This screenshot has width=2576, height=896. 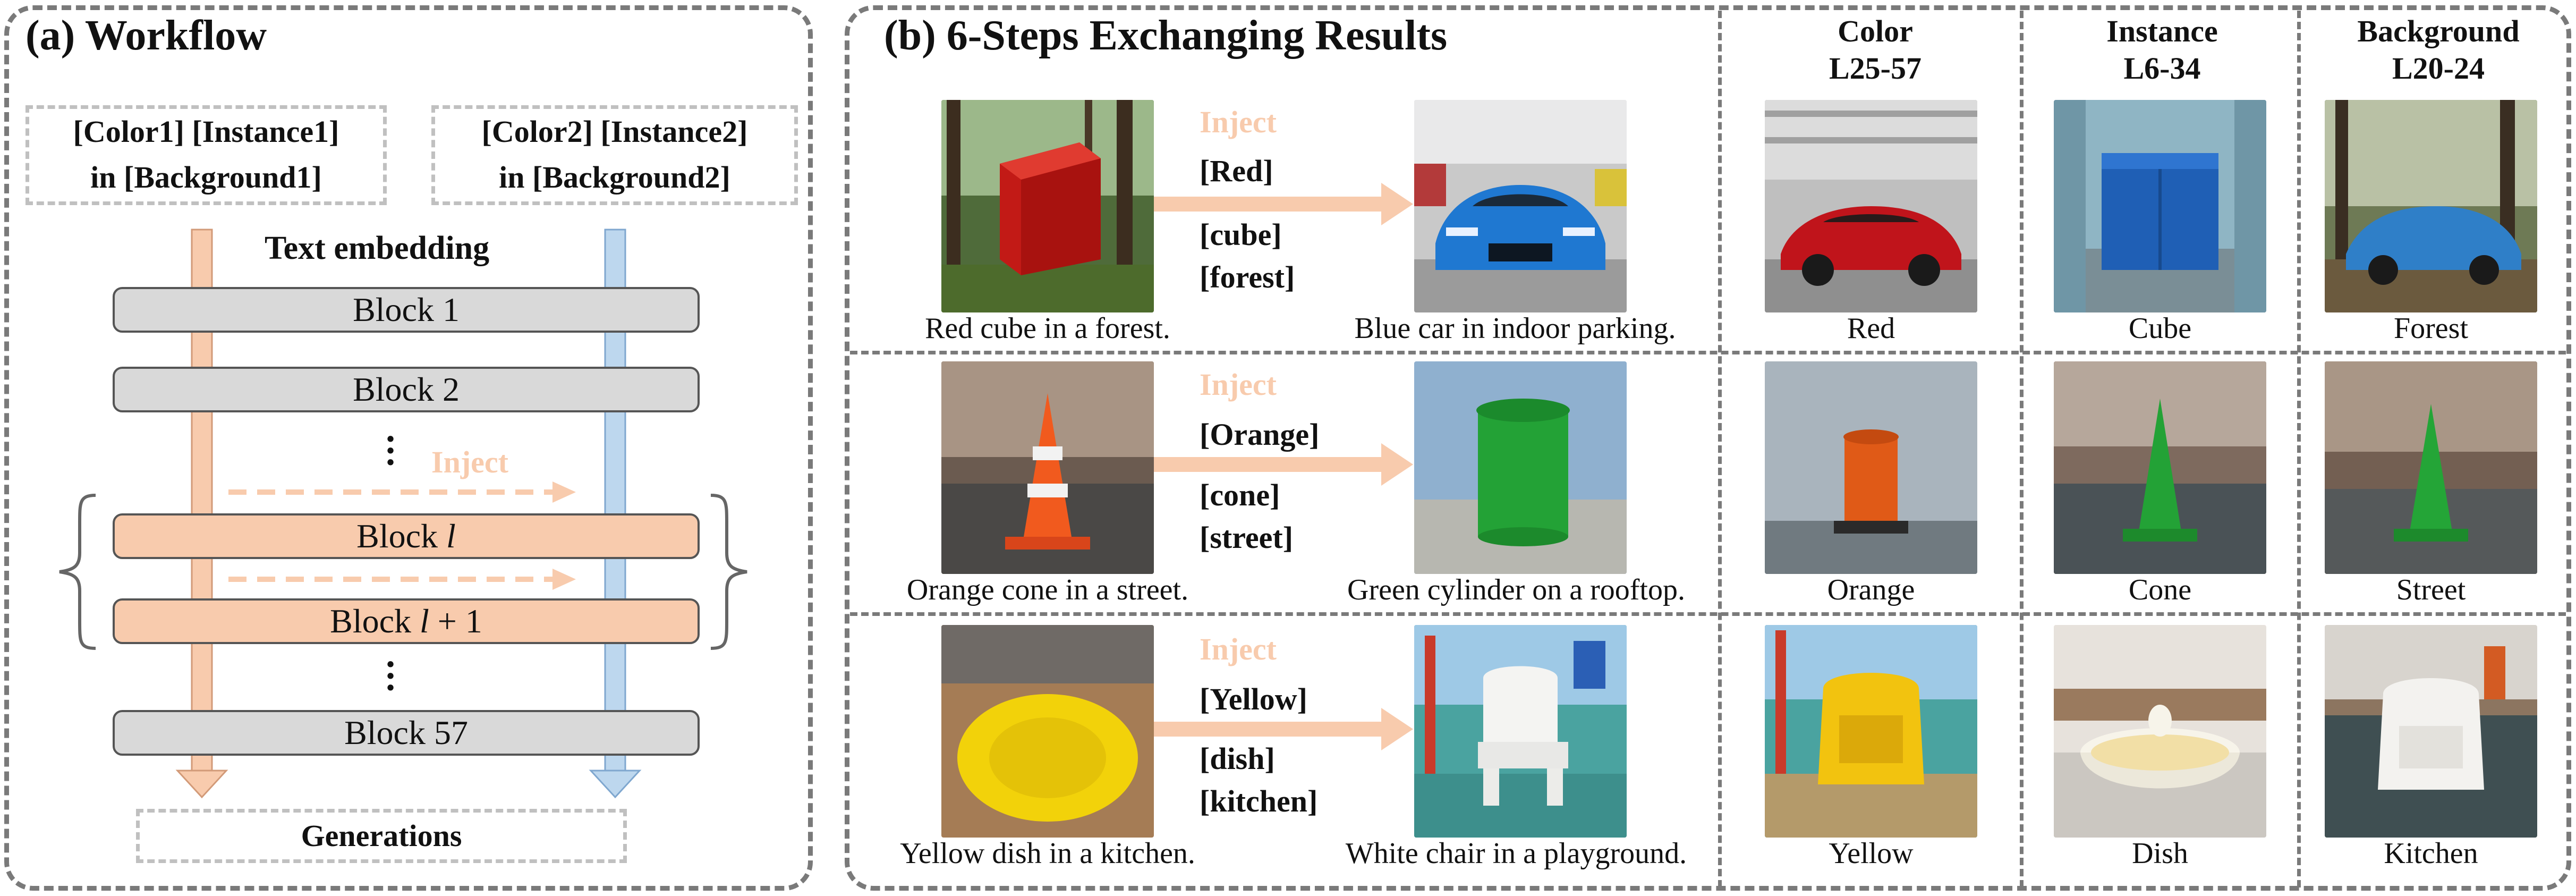 What do you see at coordinates (2160, 328) in the screenshot?
I see `row1-result-instance: Cube` at bounding box center [2160, 328].